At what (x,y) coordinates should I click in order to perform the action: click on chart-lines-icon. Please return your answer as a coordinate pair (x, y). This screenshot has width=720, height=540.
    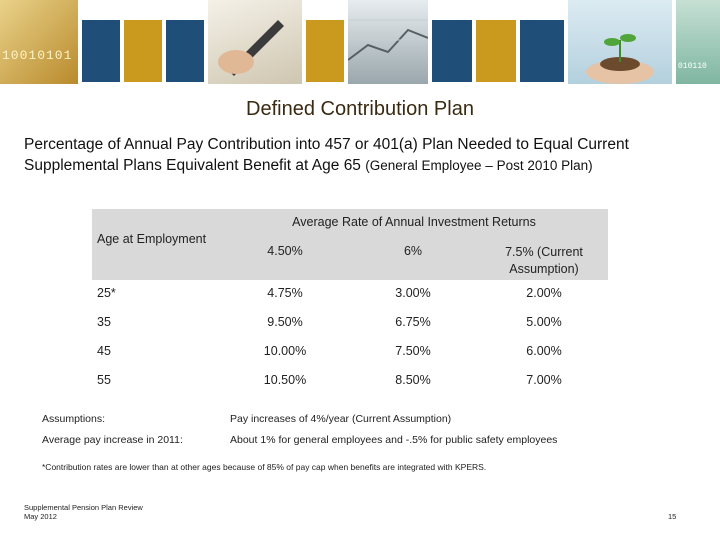
    Looking at the image, I should click on (388, 40).